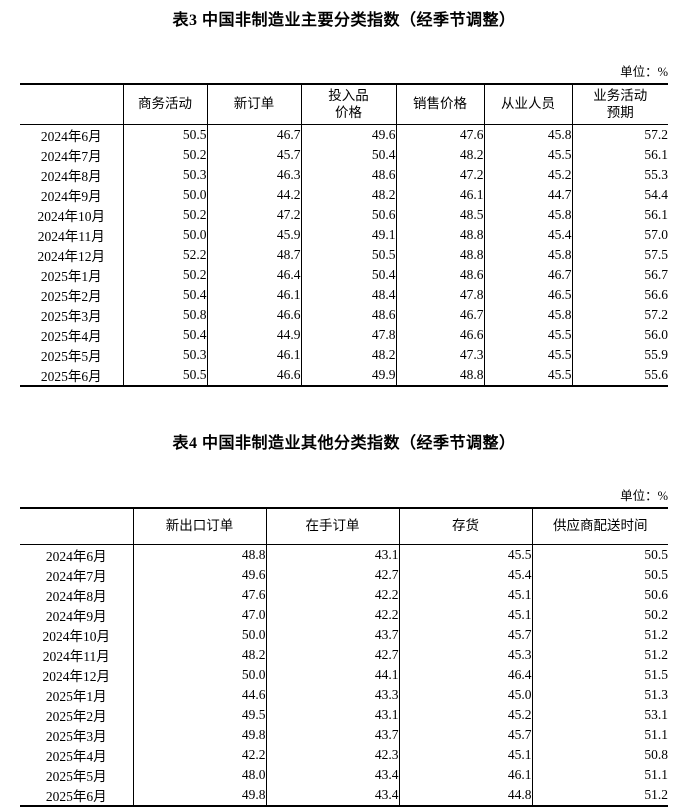 This screenshot has width=688, height=807. Describe the element at coordinates (620, 195) in the screenshot. I see `value-cell: 54.4` at that location.